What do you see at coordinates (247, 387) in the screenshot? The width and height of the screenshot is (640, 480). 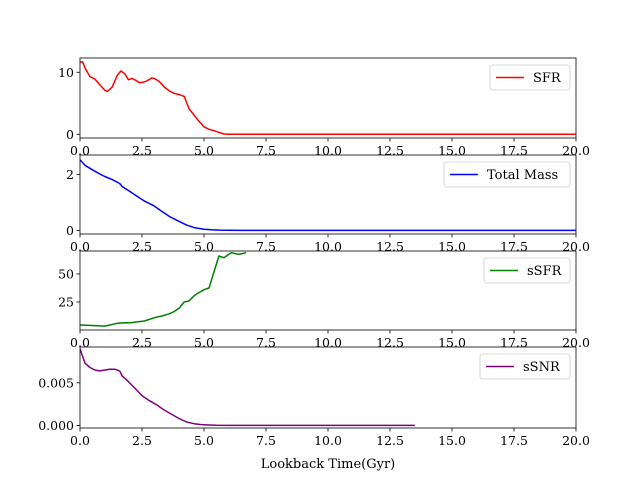 I see `series-line-ssnr` at bounding box center [247, 387].